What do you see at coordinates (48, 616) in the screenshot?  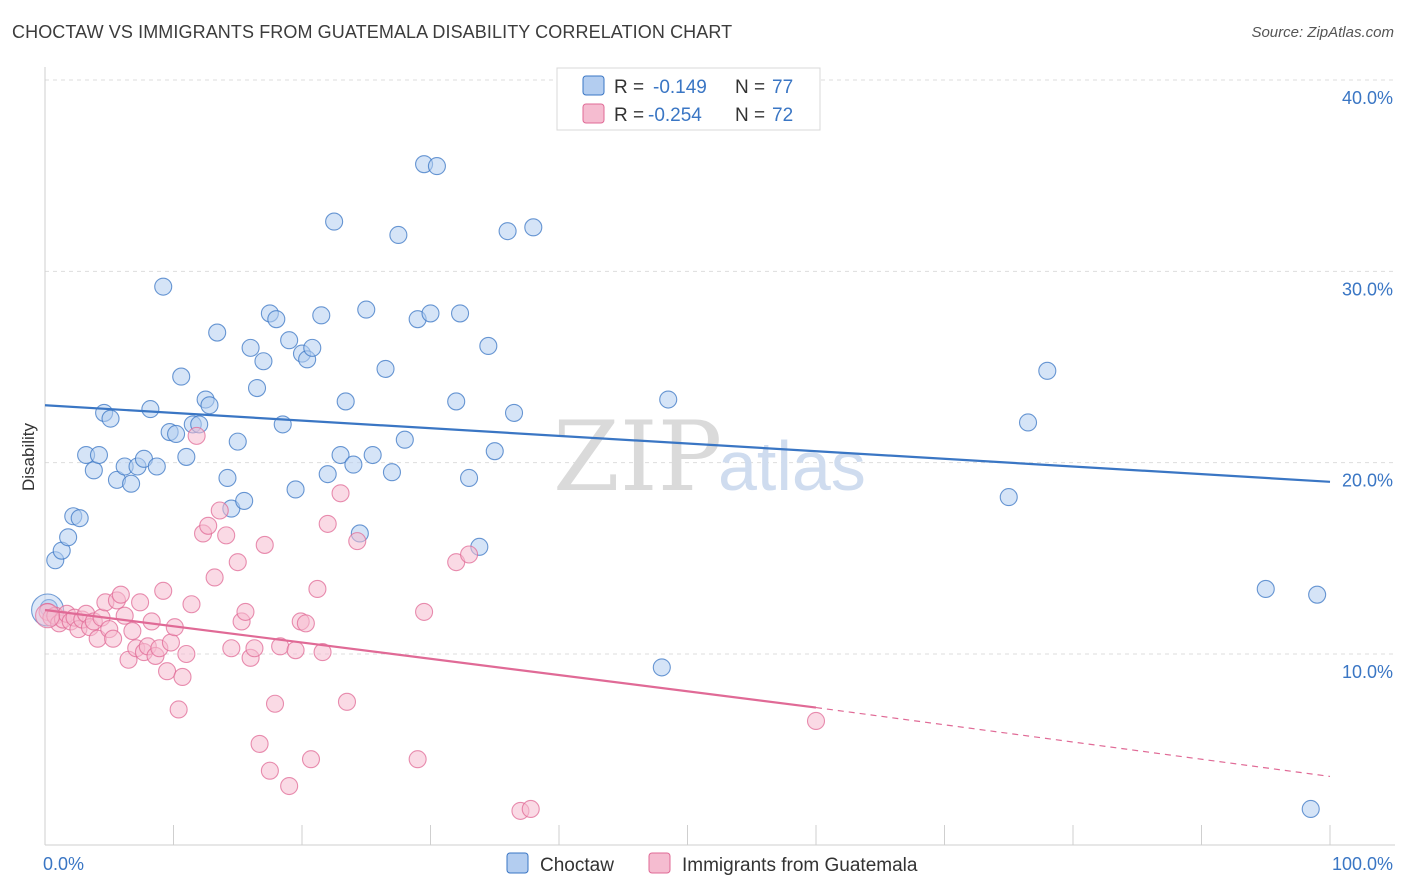 I see `scatter-cluster-point` at bounding box center [48, 616].